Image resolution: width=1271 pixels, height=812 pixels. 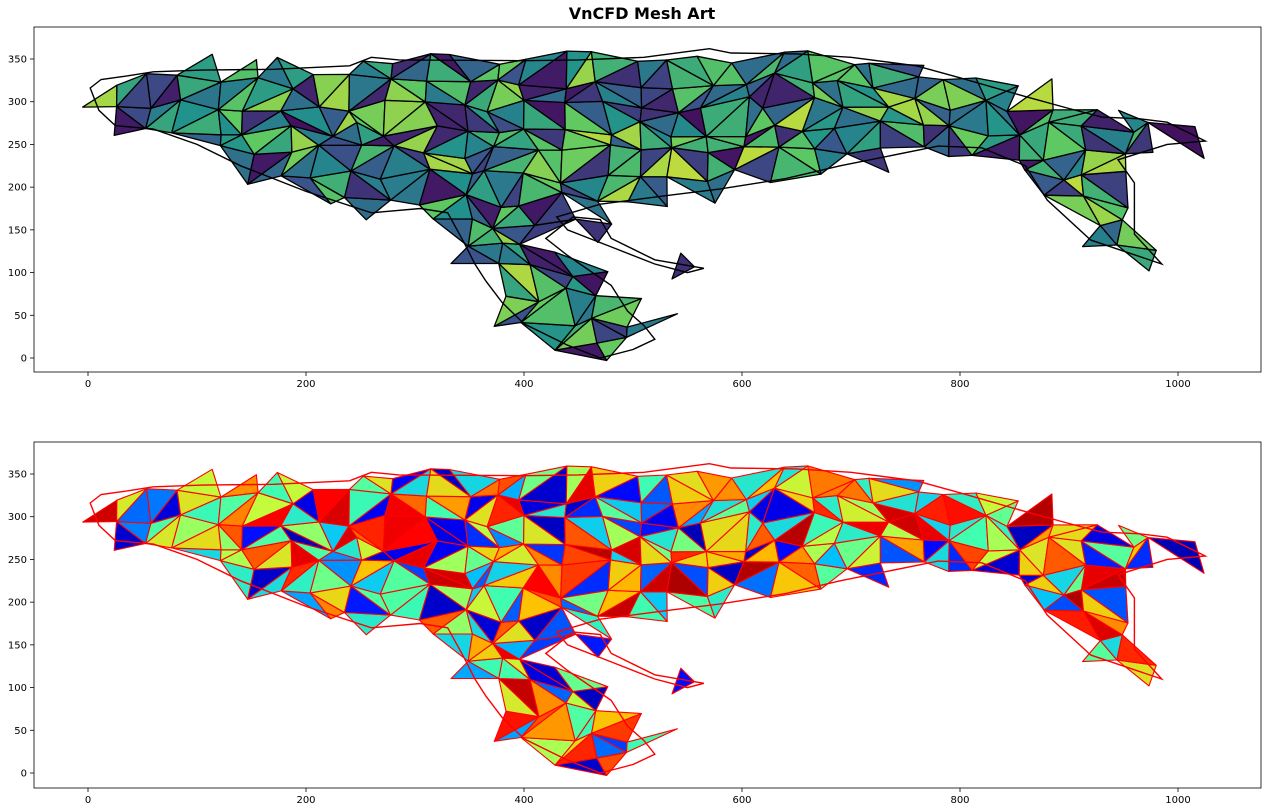 What do you see at coordinates (642, 13) in the screenshot?
I see `figure-title: VnCFD Mesh Art` at bounding box center [642, 13].